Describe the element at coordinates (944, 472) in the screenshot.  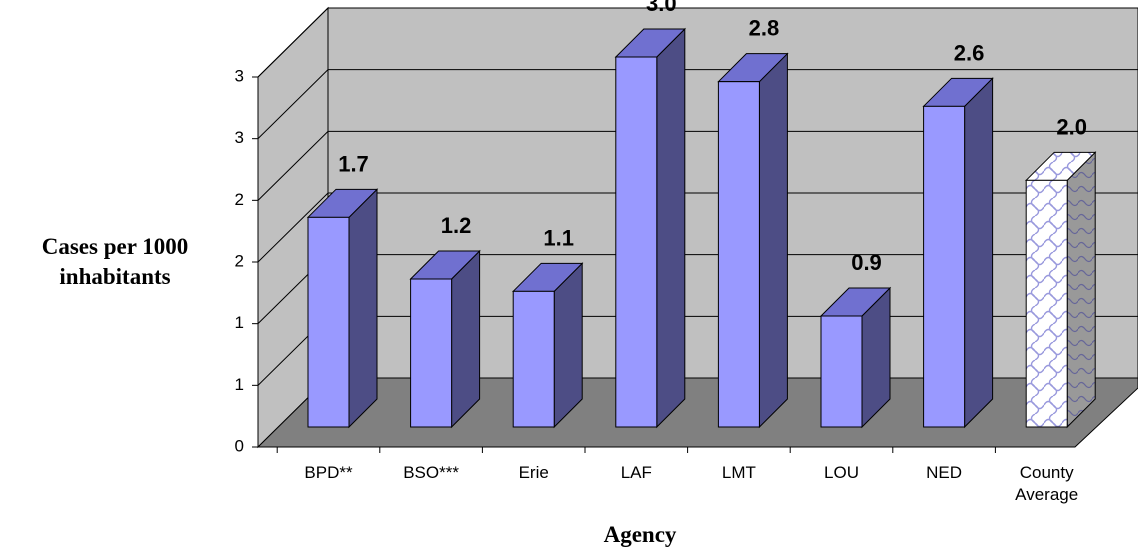
I see `x-tick-label: NED` at that location.